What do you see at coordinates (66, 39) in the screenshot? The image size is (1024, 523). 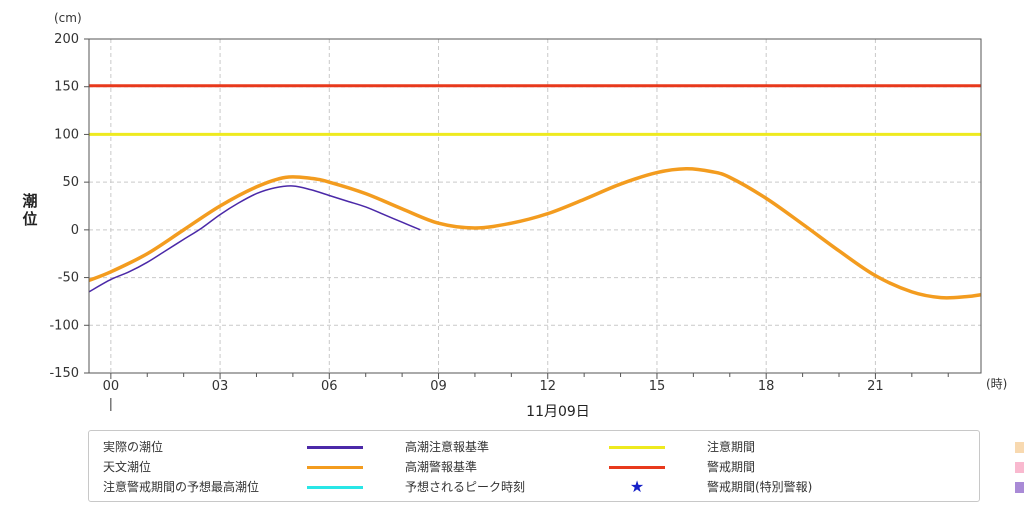 I see `y-tick-label: 200` at bounding box center [66, 39].